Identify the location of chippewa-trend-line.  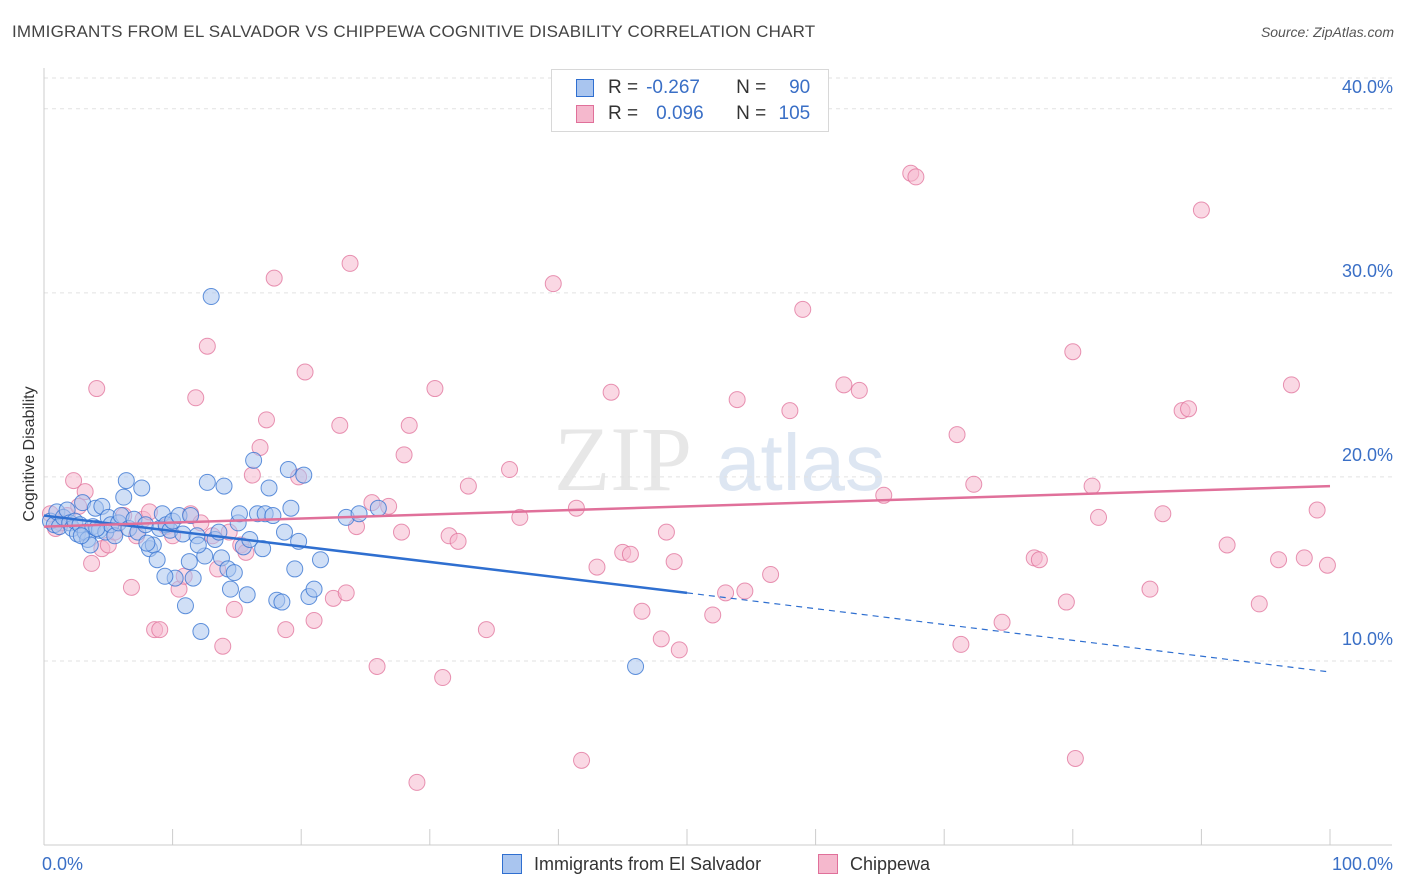
(687, 506).